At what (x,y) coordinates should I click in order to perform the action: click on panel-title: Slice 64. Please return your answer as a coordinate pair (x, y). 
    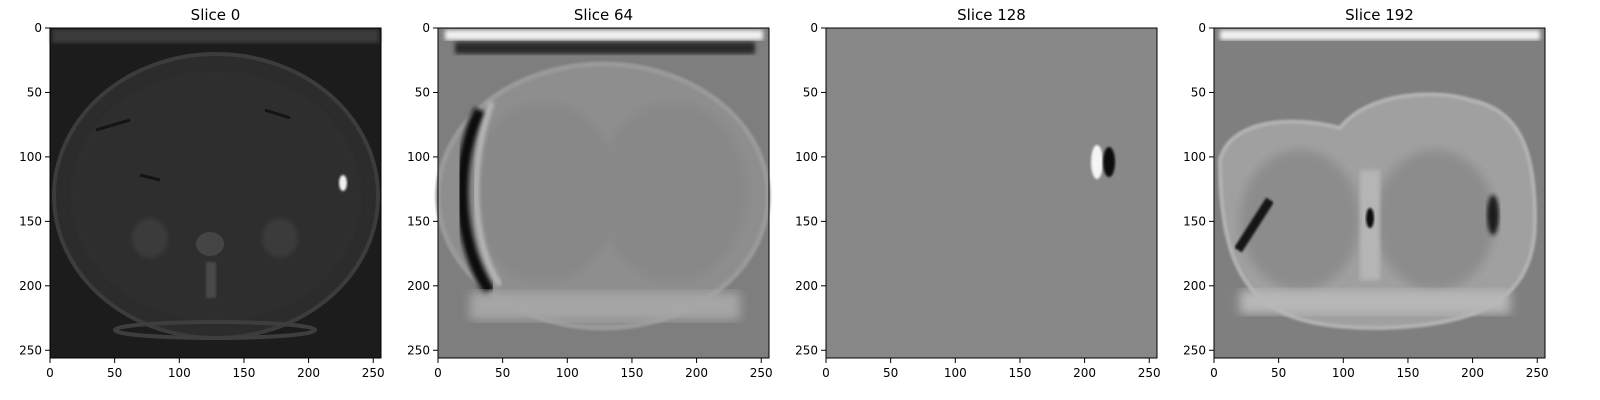
    Looking at the image, I should click on (603, 15).